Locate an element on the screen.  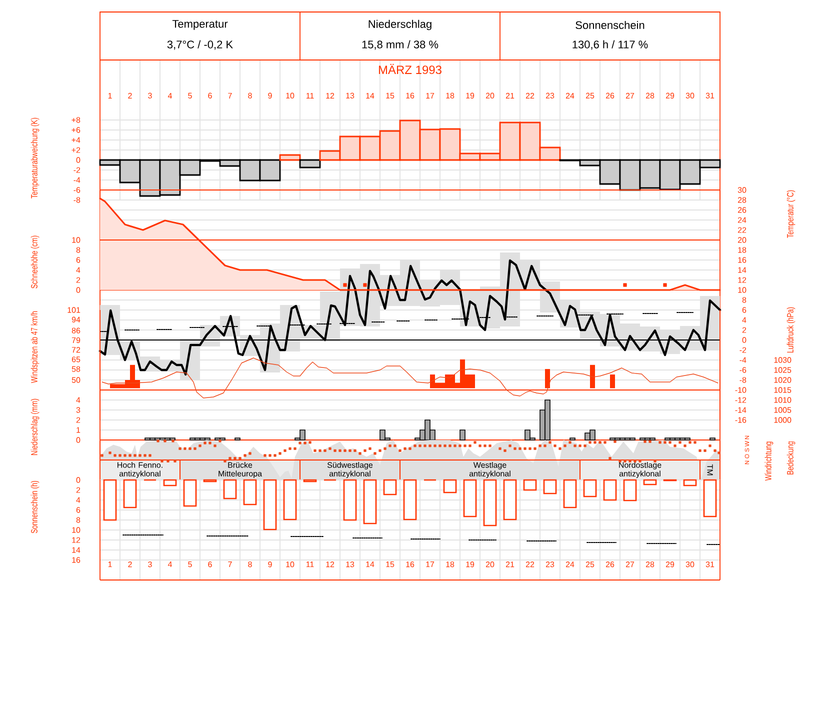
y-tick-label: 86 is located at coordinates (76, 331).